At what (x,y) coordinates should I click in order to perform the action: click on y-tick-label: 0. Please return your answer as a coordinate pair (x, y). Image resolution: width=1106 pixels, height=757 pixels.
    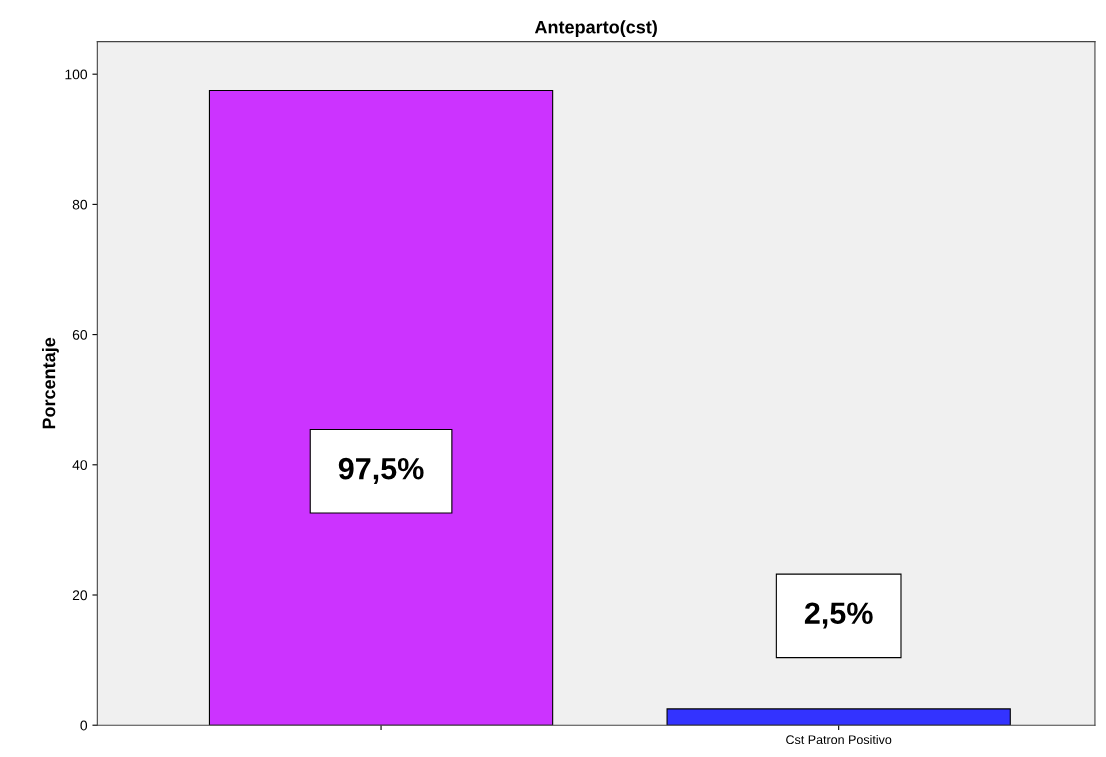
    Looking at the image, I should click on (84, 725).